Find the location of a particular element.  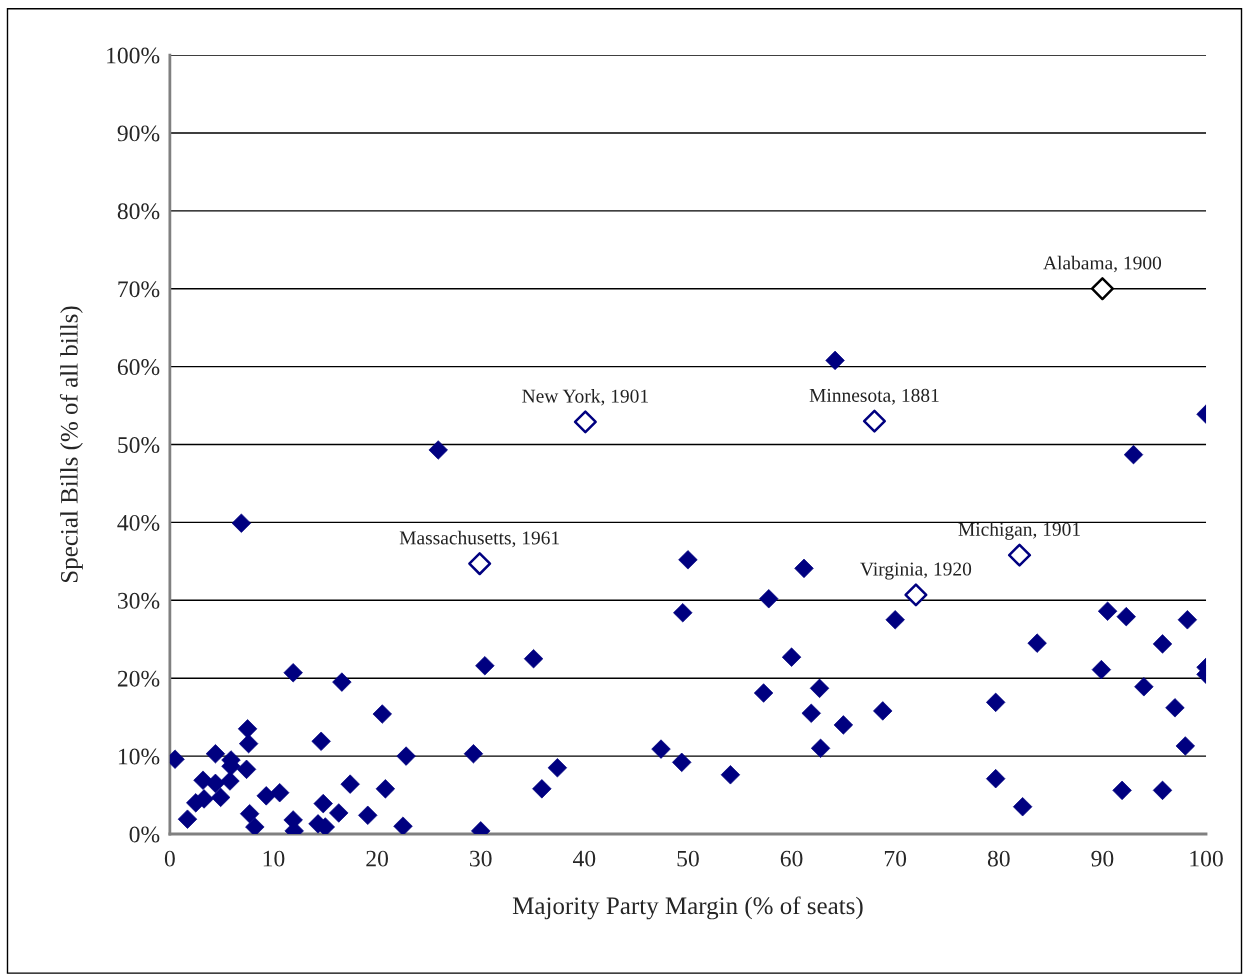

x-tick-label: 100 is located at coordinates (1206, 858).